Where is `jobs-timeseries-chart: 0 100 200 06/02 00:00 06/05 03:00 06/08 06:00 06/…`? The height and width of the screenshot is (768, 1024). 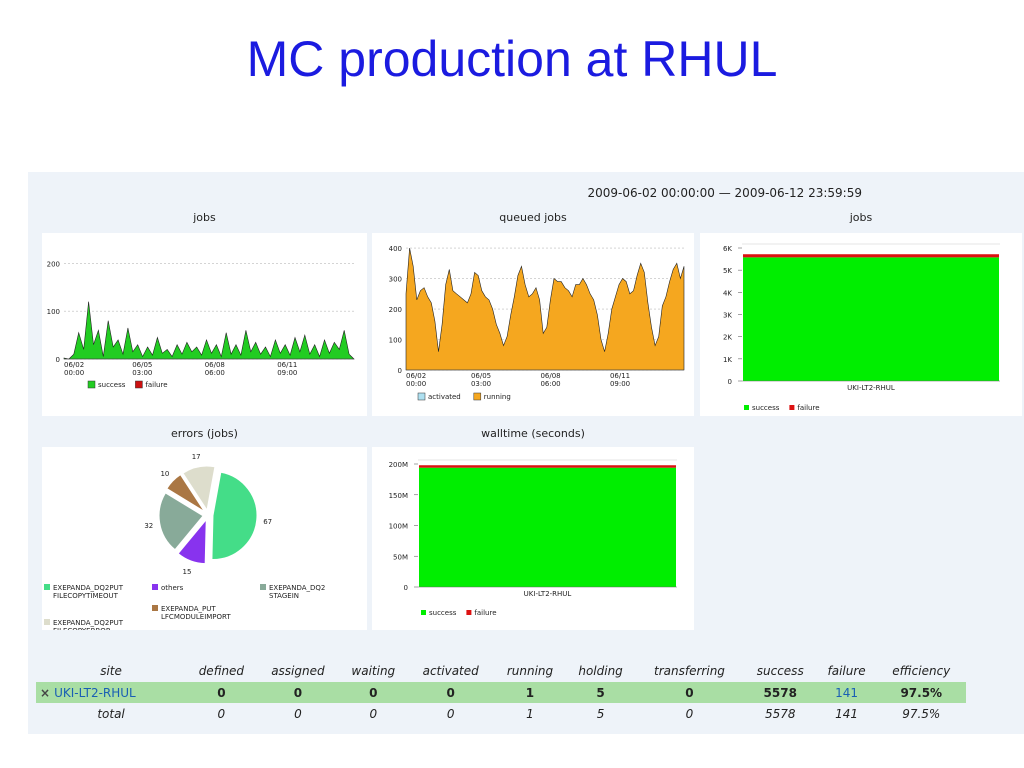
jobs-timeseries-chart: 0 100 200 06/02 00:00 06/05 03:00 06/08 06:00 06/… is located at coordinates (204, 324).